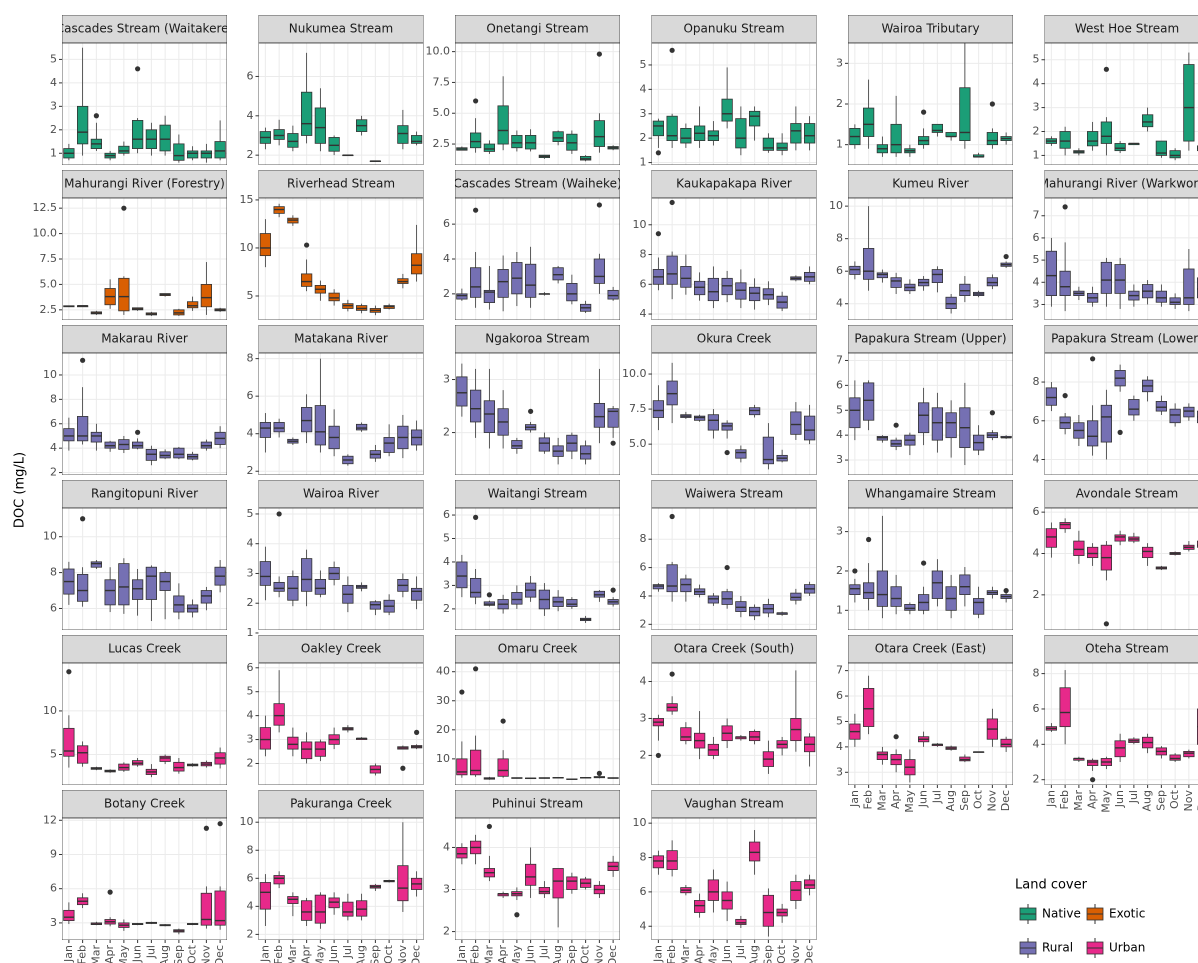 The width and height of the screenshot is (1198, 963). I want to click on panel-title: Mahurangi River (Warkworth), so click(1118, 184).